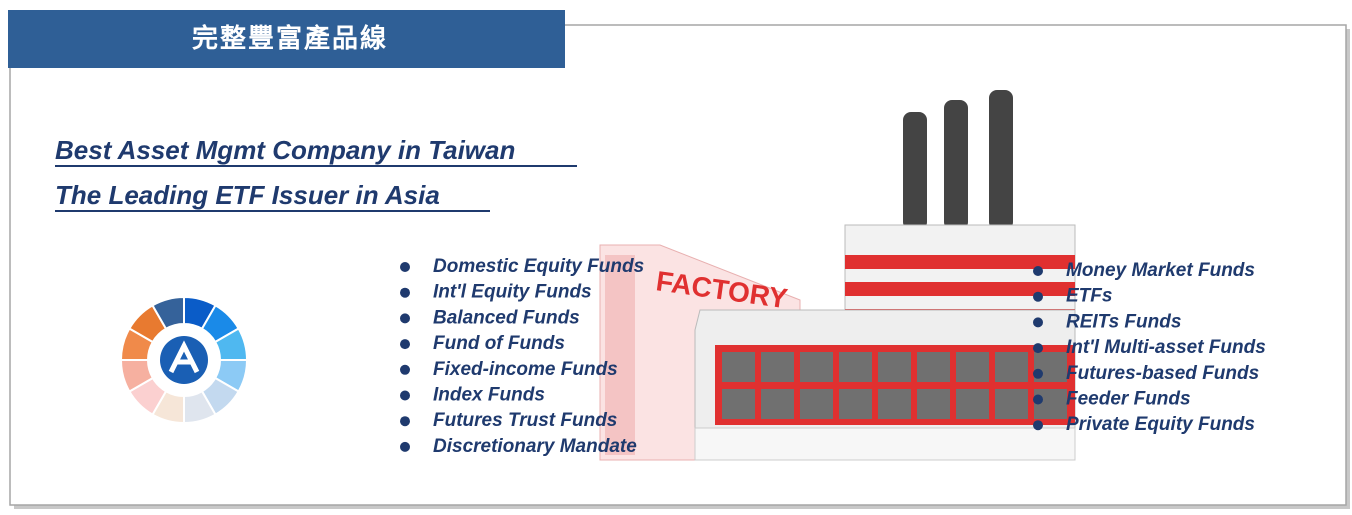  I want to click on fund-item: Money Market Funds, so click(1160, 270).